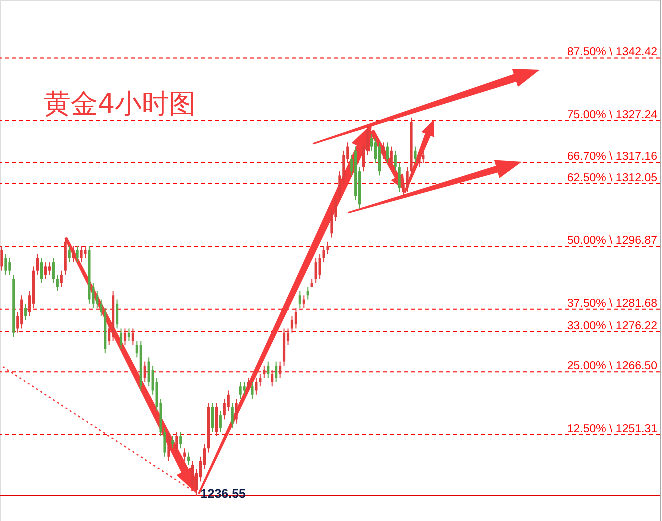  I want to click on y-tick-label: 1317.16, so click(637, 157).